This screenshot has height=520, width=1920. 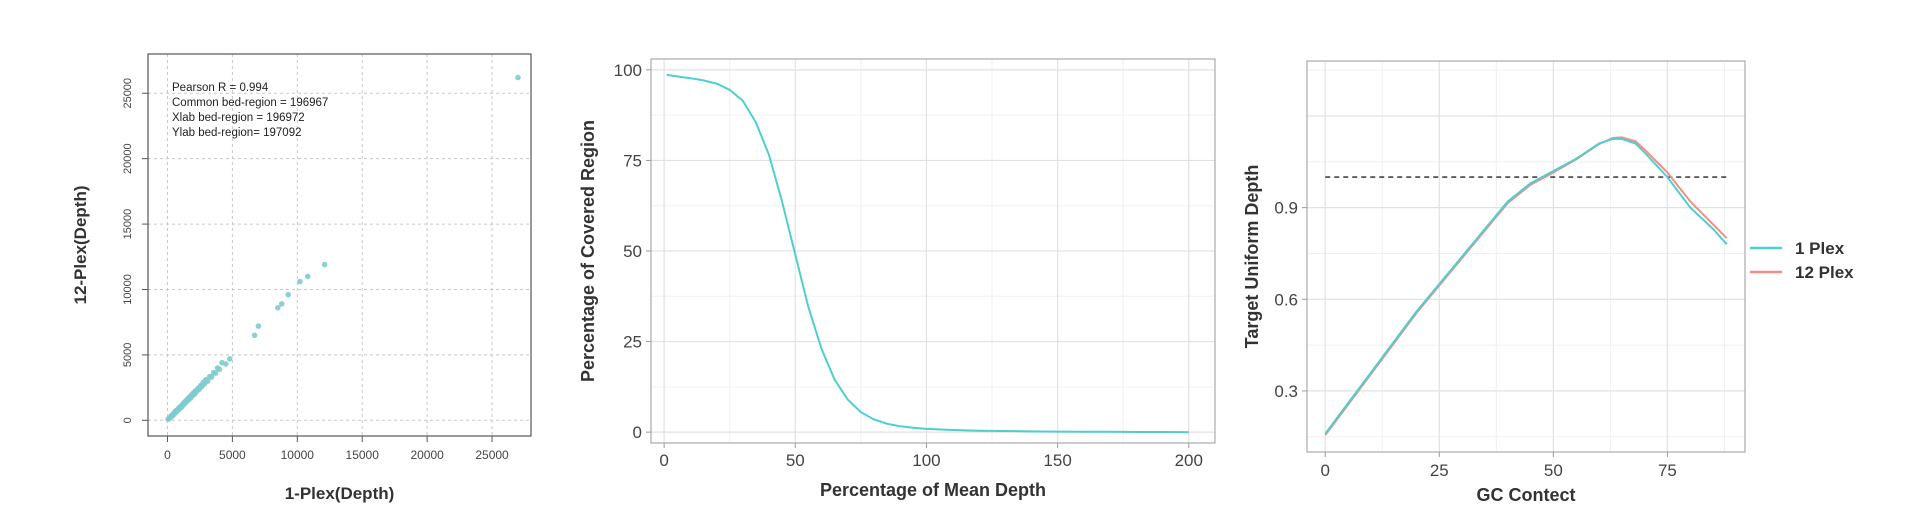 What do you see at coordinates (1057, 460) in the screenshot?
I see `x-tick-label: 150` at bounding box center [1057, 460].